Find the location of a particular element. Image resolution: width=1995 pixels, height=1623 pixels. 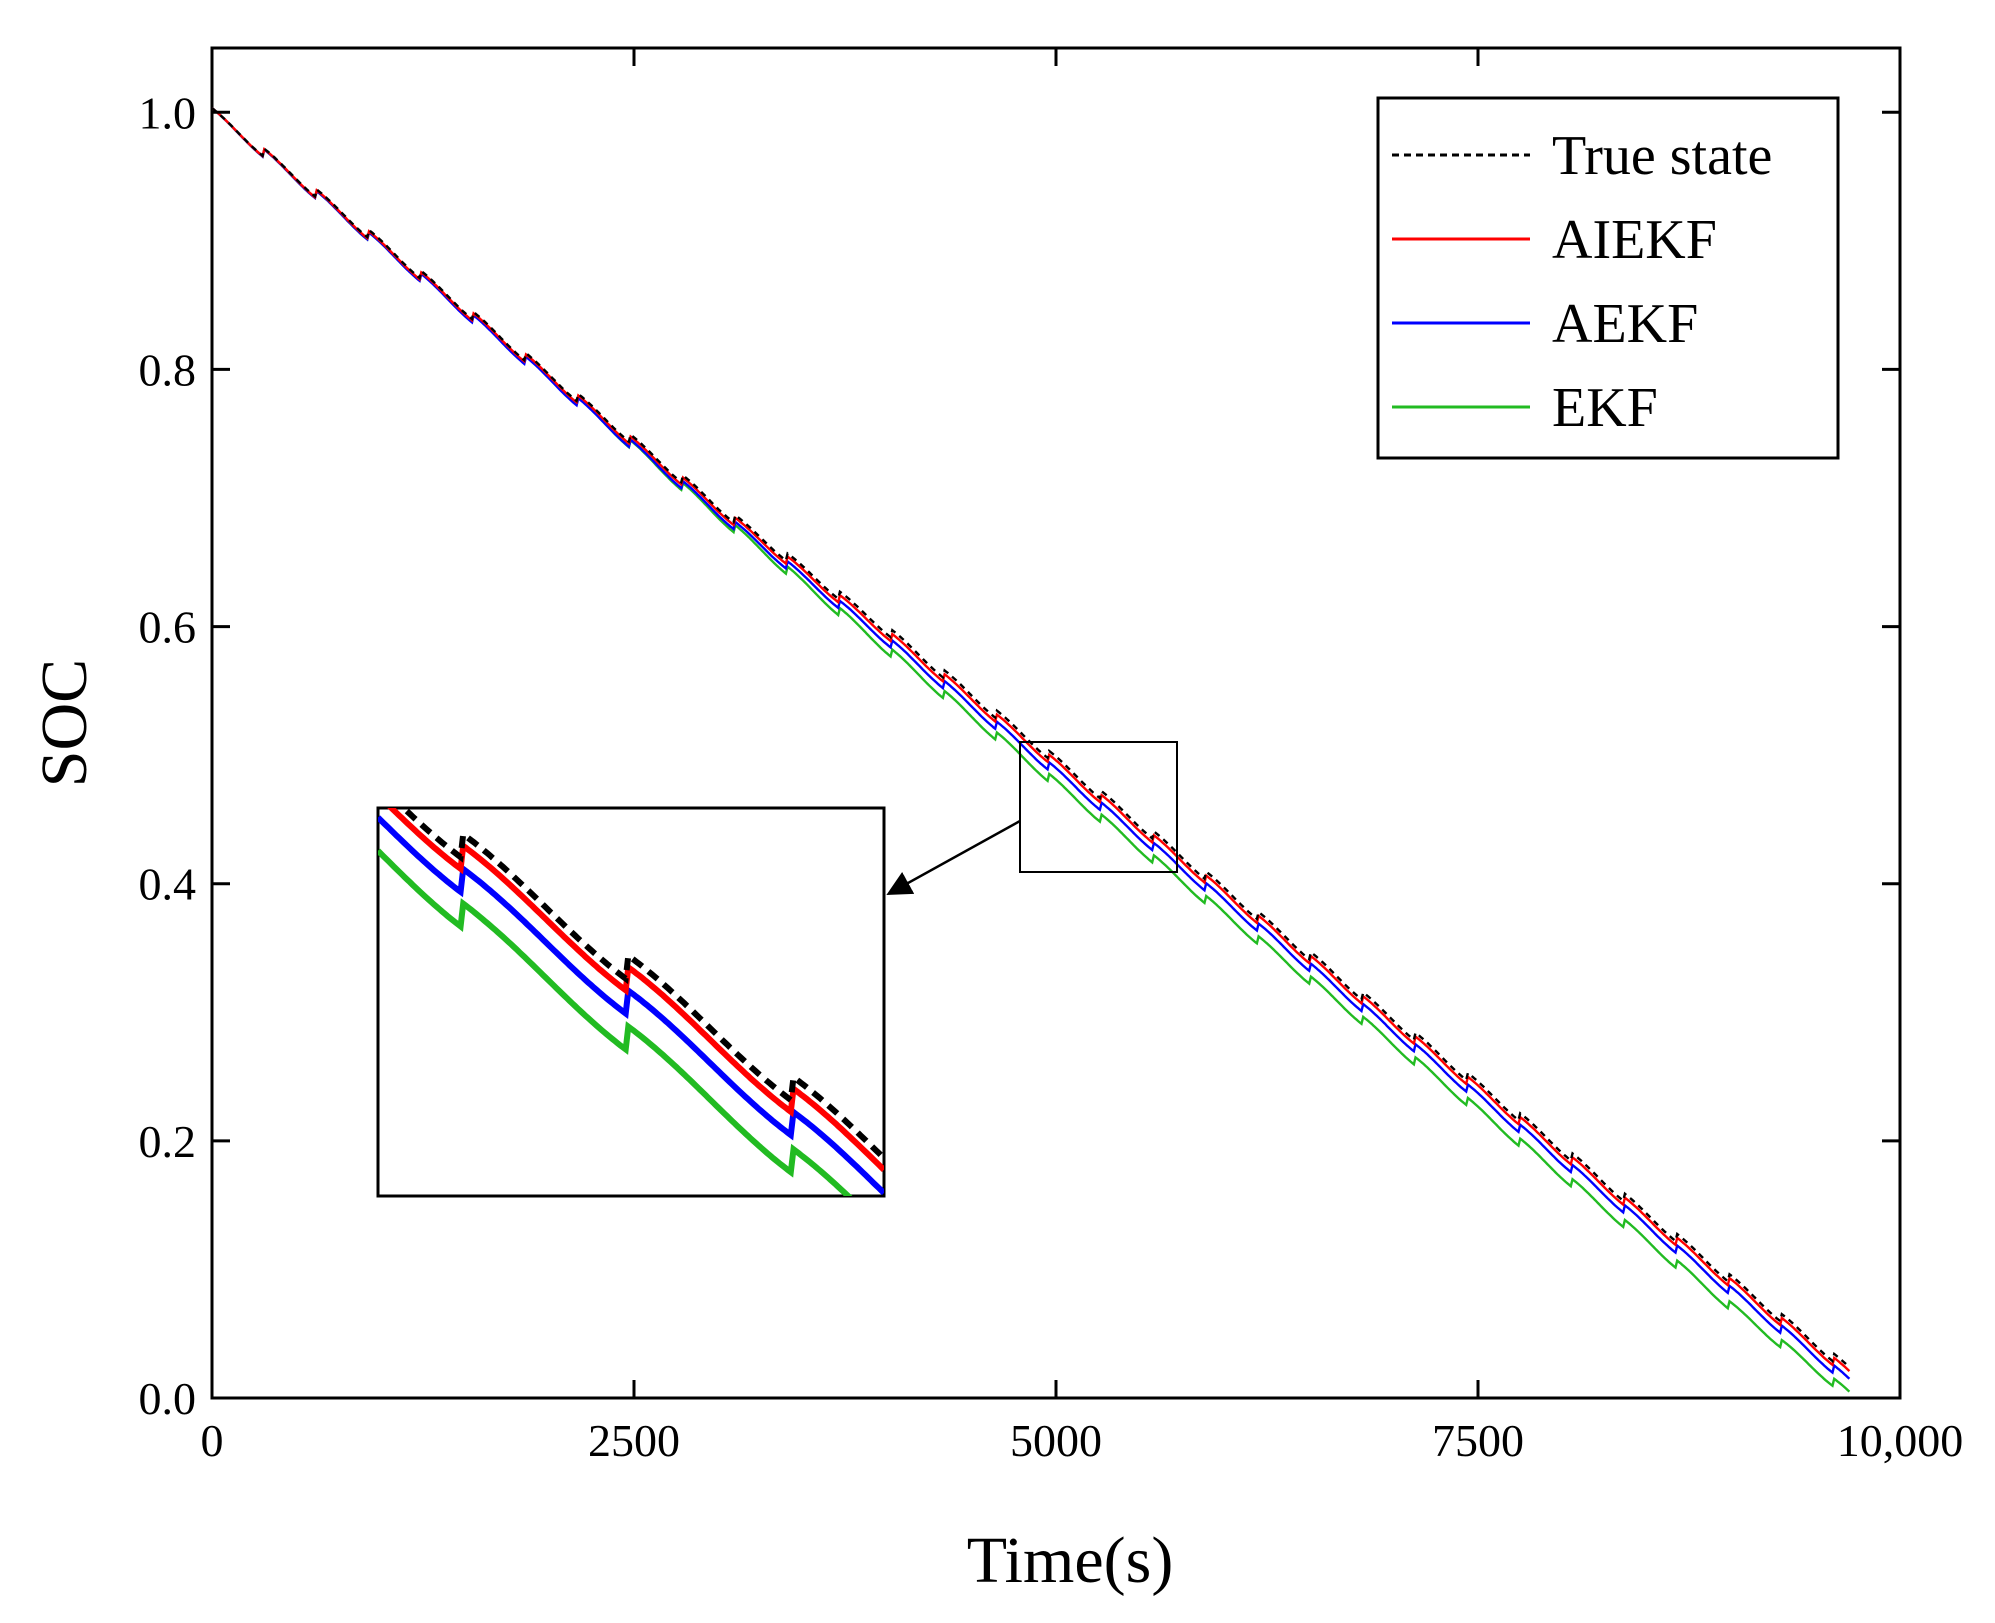

x-tick-label: 2500 is located at coordinates (634, 1440).